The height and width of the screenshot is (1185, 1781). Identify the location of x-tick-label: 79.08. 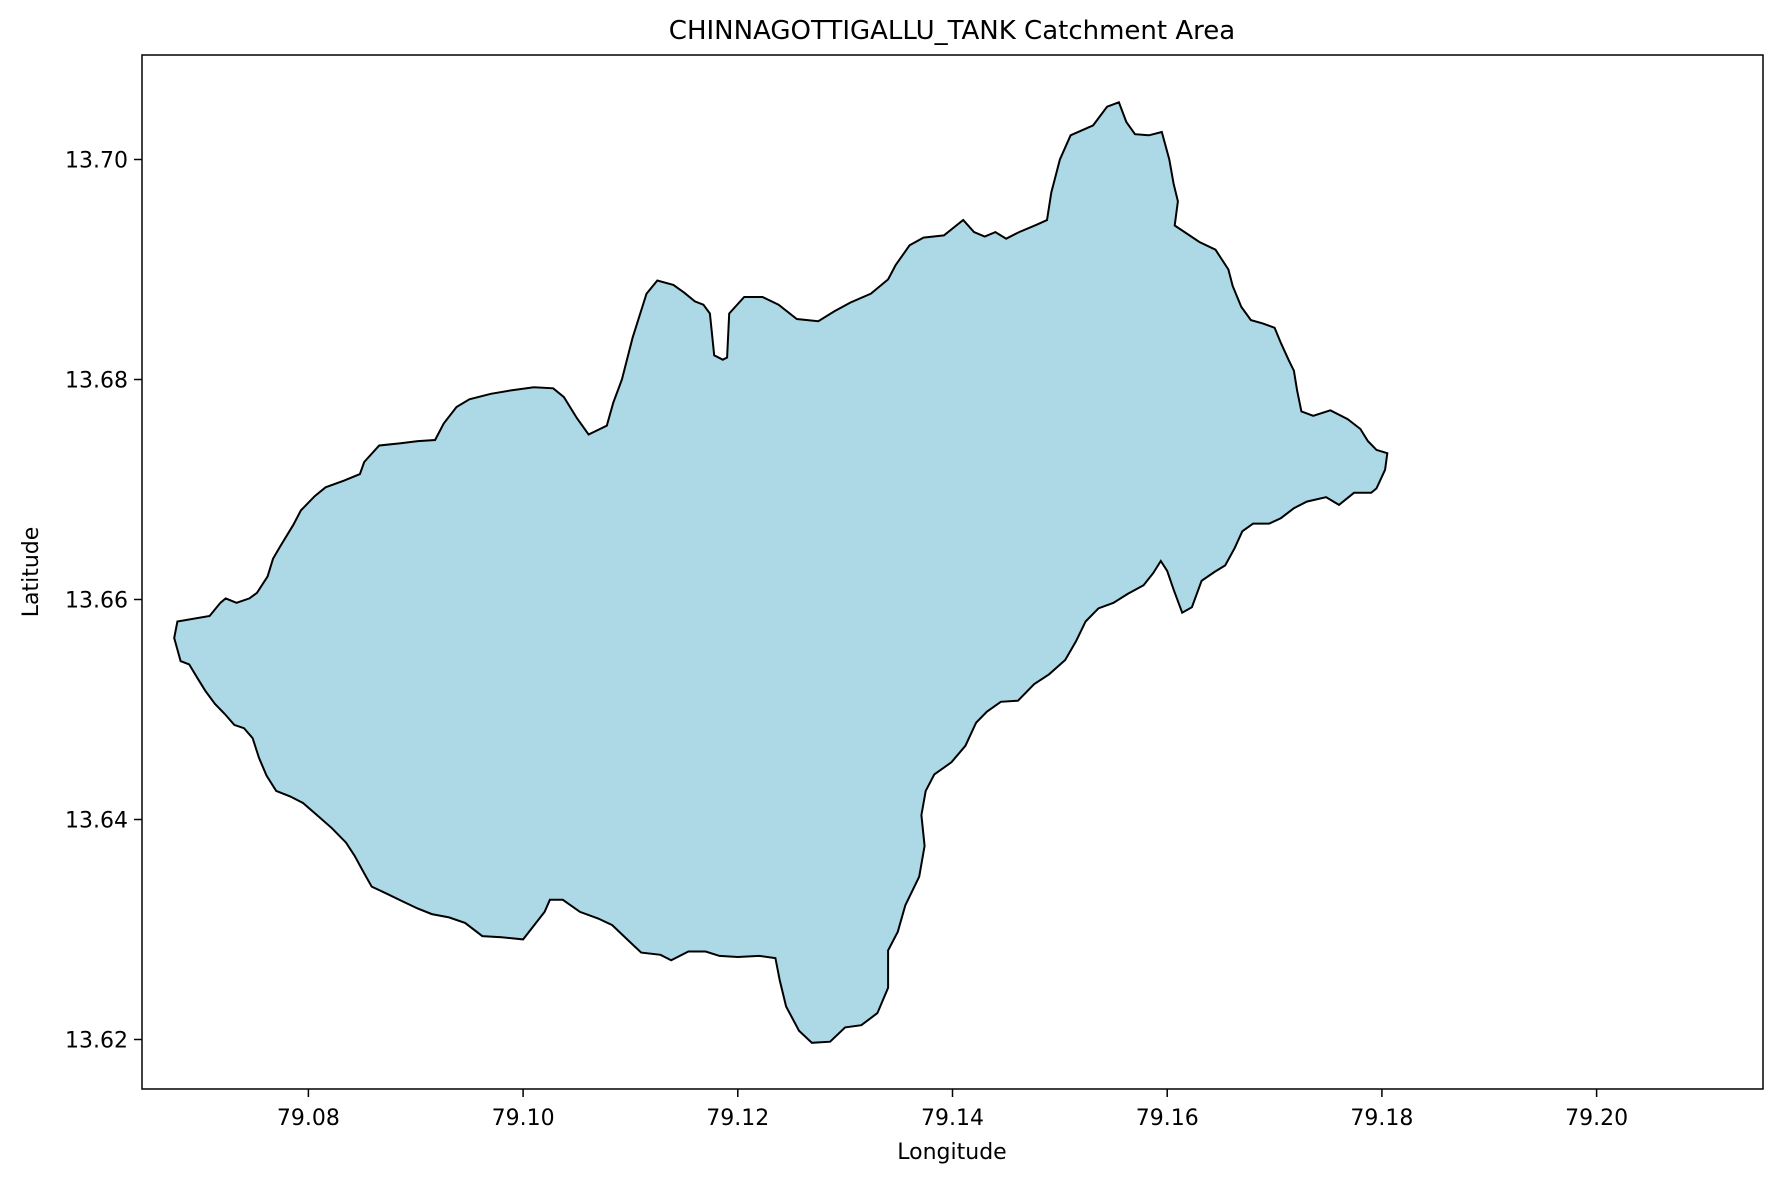
(308, 1118).